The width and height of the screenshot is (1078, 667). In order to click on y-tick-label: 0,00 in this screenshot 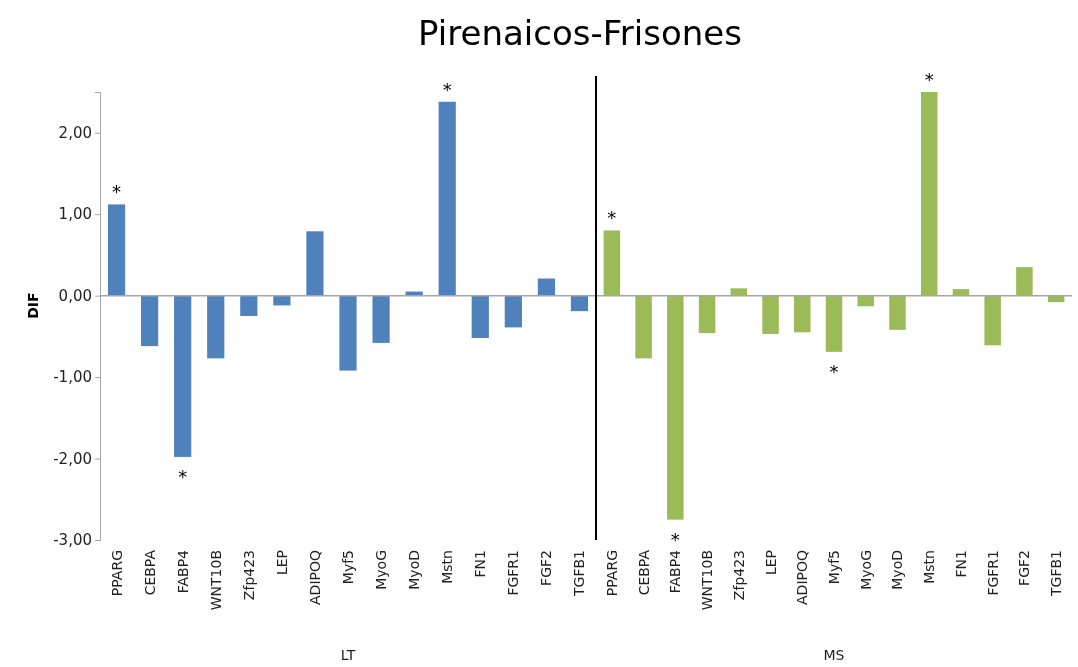, I will do `click(75, 295)`.